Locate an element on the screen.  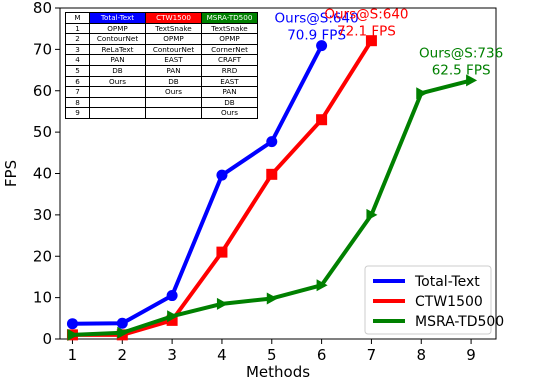
x-tick-label: 4 is located at coordinates (222, 355).